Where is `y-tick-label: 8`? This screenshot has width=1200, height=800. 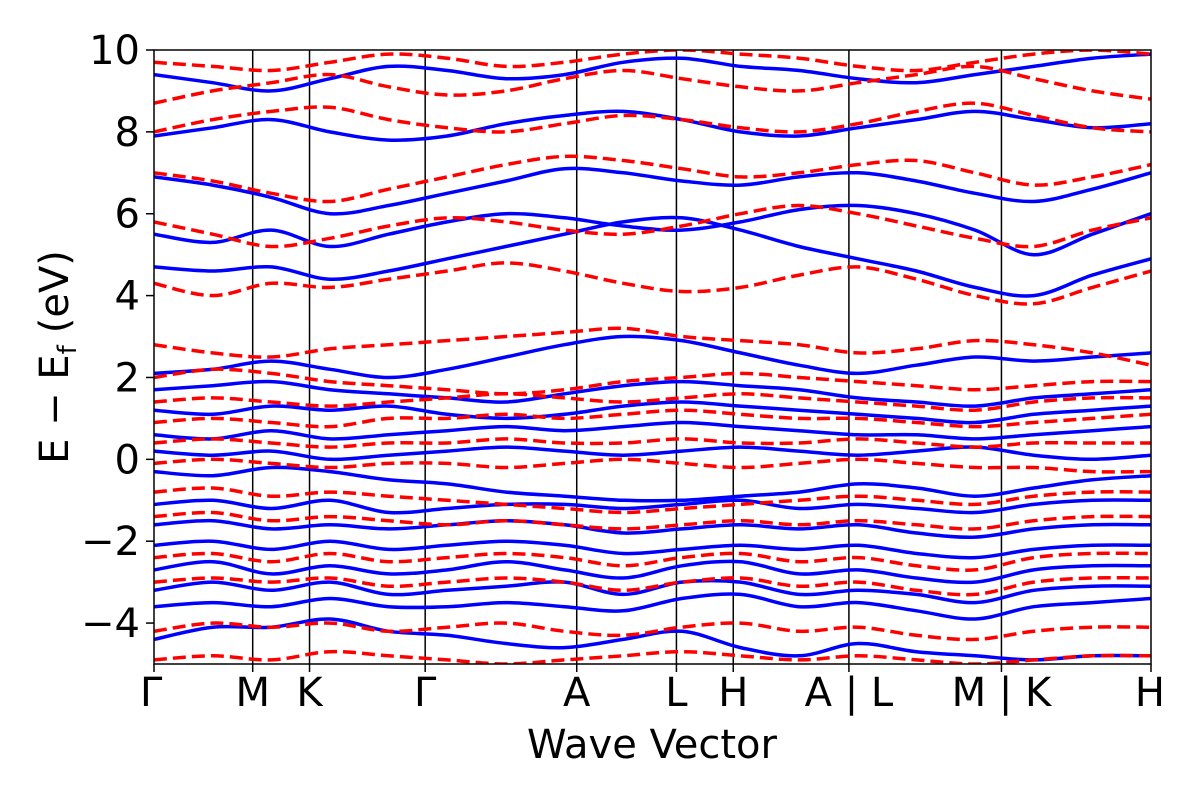
y-tick-label: 8 is located at coordinates (127, 133).